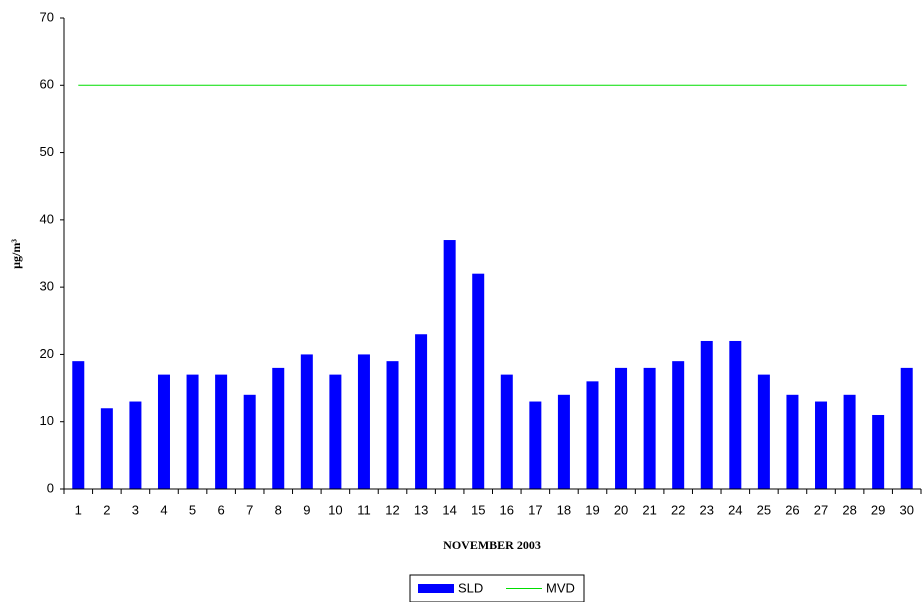 The height and width of the screenshot is (607, 923). Describe the element at coordinates (306, 509) in the screenshot. I see `x-tick-label: 9` at that location.